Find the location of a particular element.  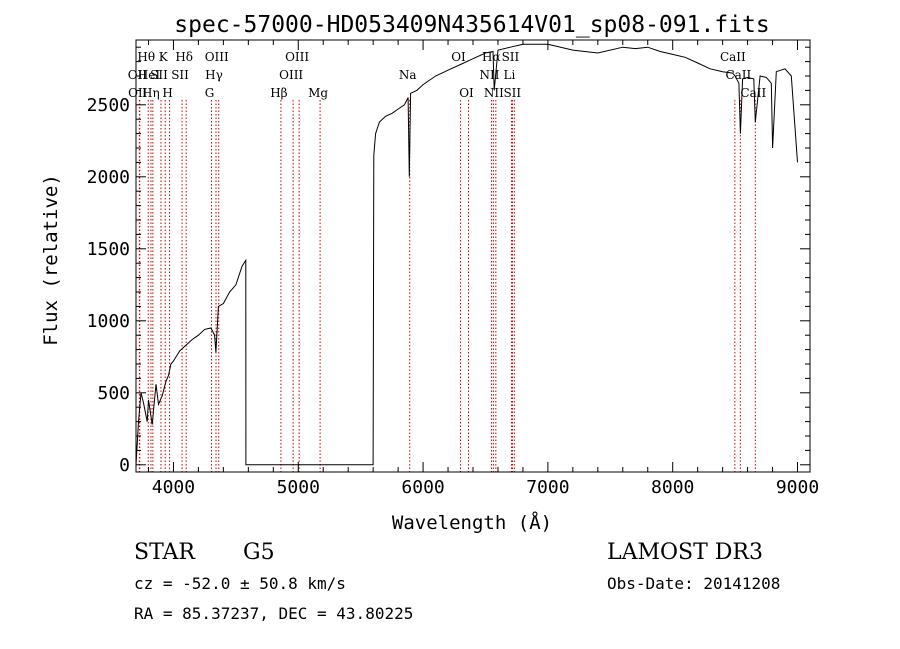

line-marker-label: Hθ is located at coordinates (146, 57).